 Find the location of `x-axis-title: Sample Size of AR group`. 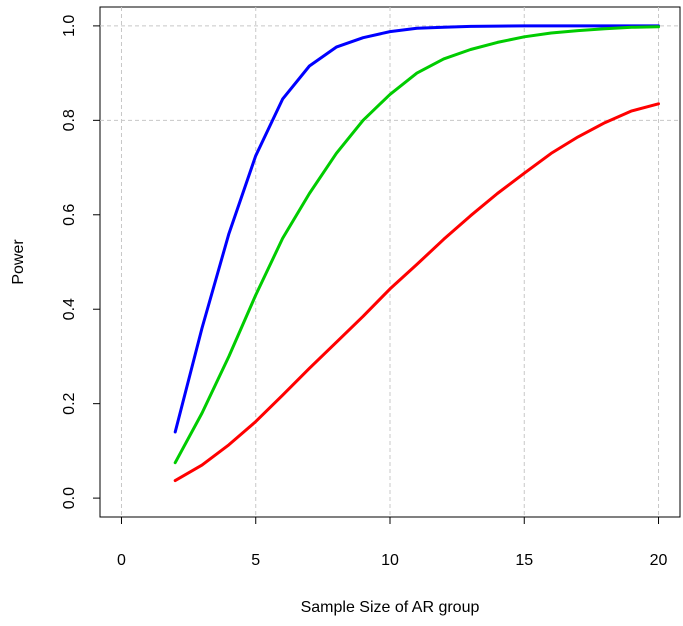

x-axis-title: Sample Size of AR group is located at coordinates (390, 607).